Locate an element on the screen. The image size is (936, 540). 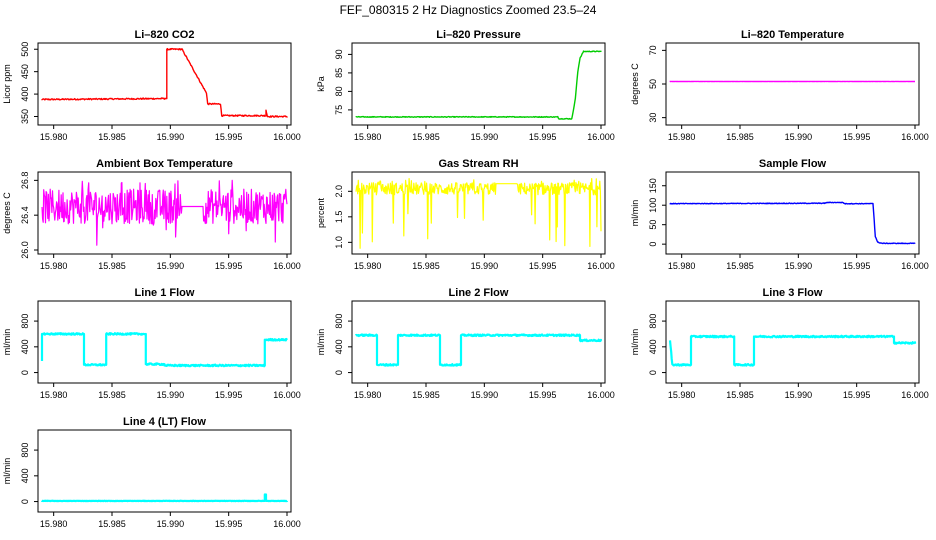
series-line-co2 is located at coordinates (164, 82).